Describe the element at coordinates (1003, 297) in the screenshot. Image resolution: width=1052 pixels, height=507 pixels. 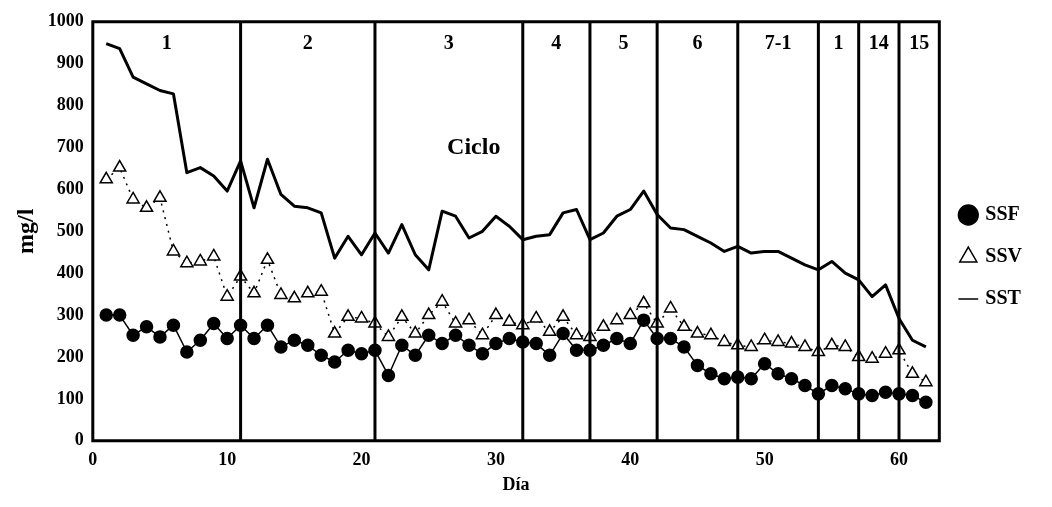
I see `legend-label: SST` at that location.